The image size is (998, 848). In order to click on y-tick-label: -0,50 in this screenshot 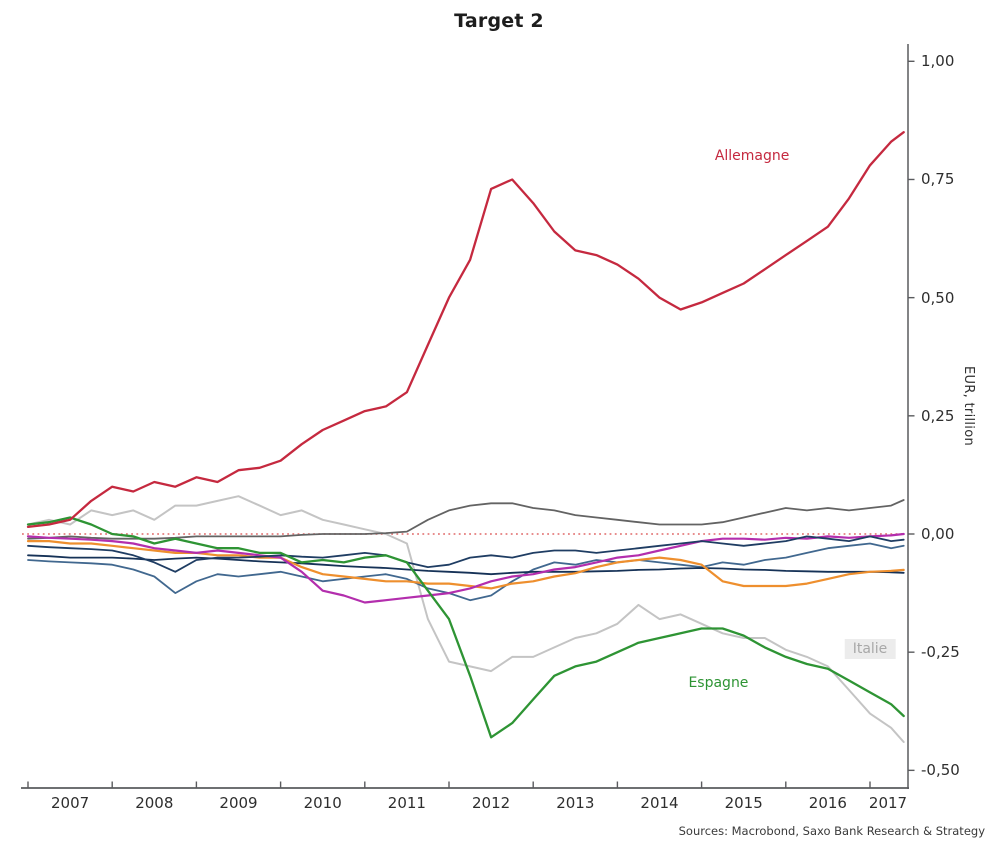, I will do `click(940, 770)`.